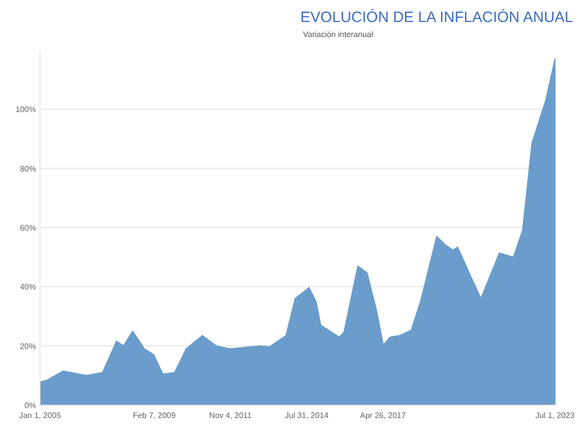 The image size is (581, 439). Describe the element at coordinates (338, 34) in the screenshot. I see `chart-subtitle: Variación interanual` at that location.